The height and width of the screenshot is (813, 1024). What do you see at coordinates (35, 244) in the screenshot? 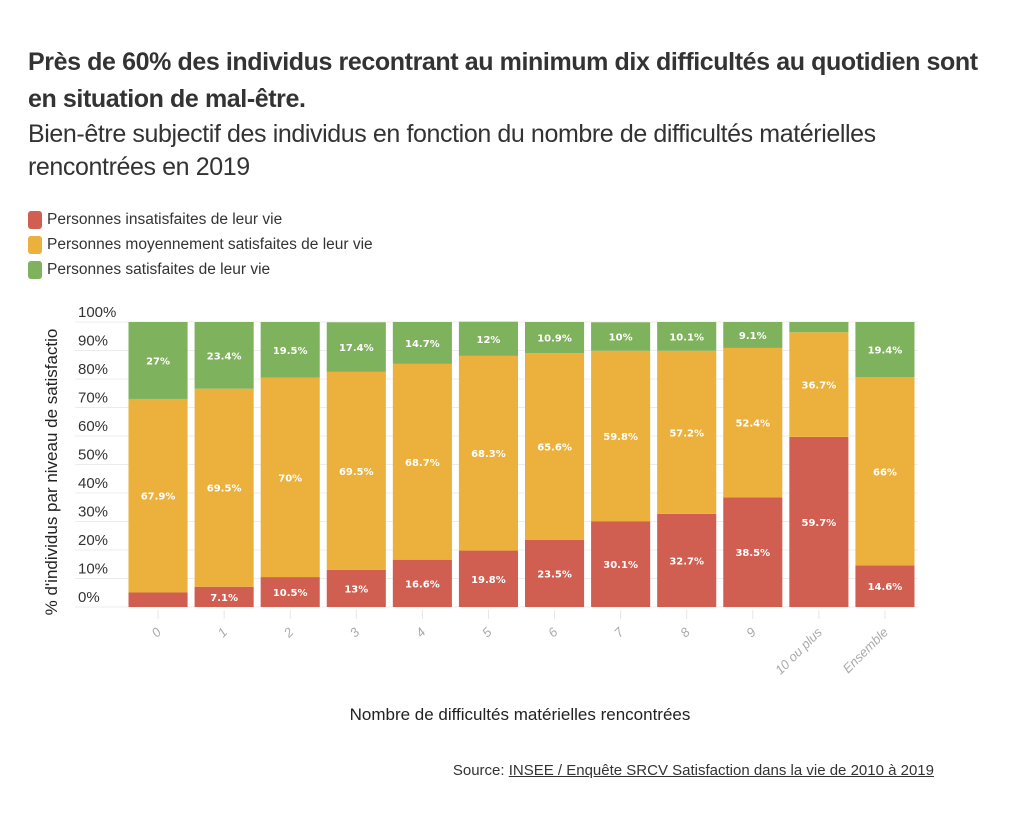
I see `legend-swatch-orange` at bounding box center [35, 244].